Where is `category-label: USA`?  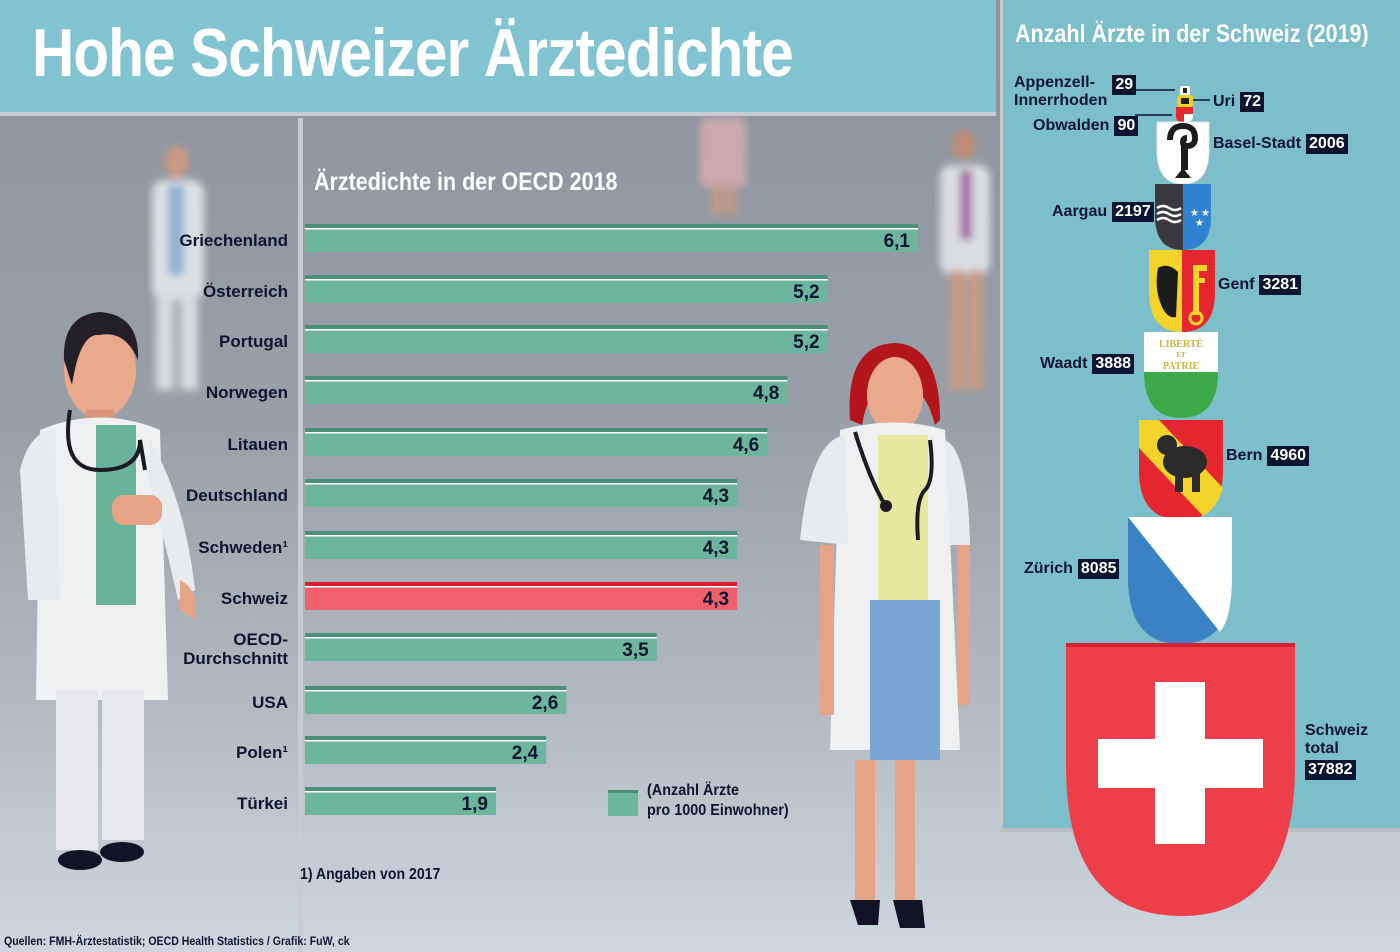
category-label: USA is located at coordinates (270, 702).